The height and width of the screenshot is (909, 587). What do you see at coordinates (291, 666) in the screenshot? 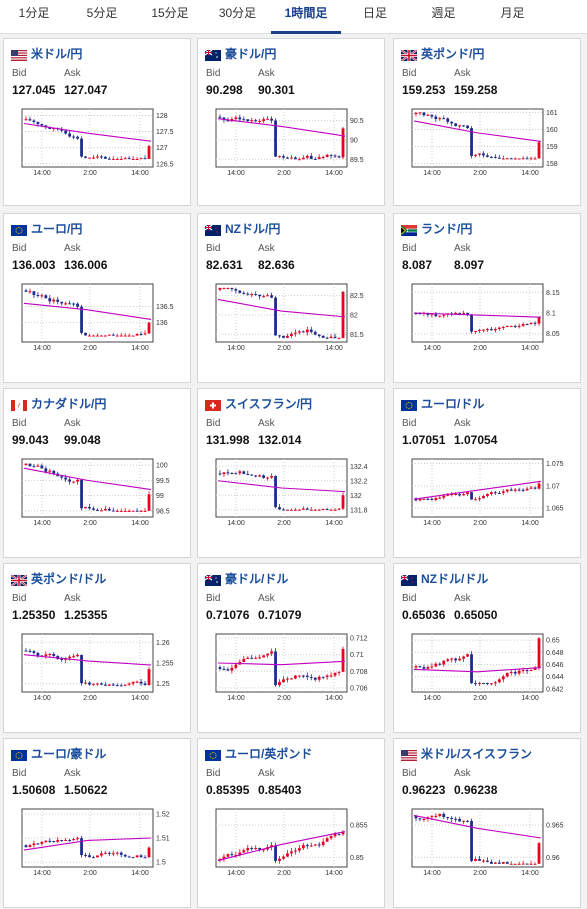
I see `candlestick-chart: 0.712 0.71 0.708 0.706 14:00 2:00 14:00` at bounding box center [291, 666].